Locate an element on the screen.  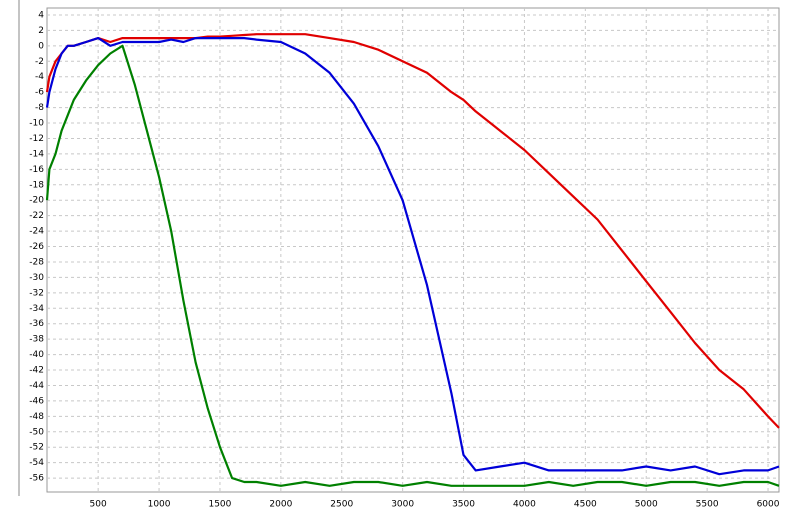
y-tick-label: -18 is located at coordinates (36, 185).